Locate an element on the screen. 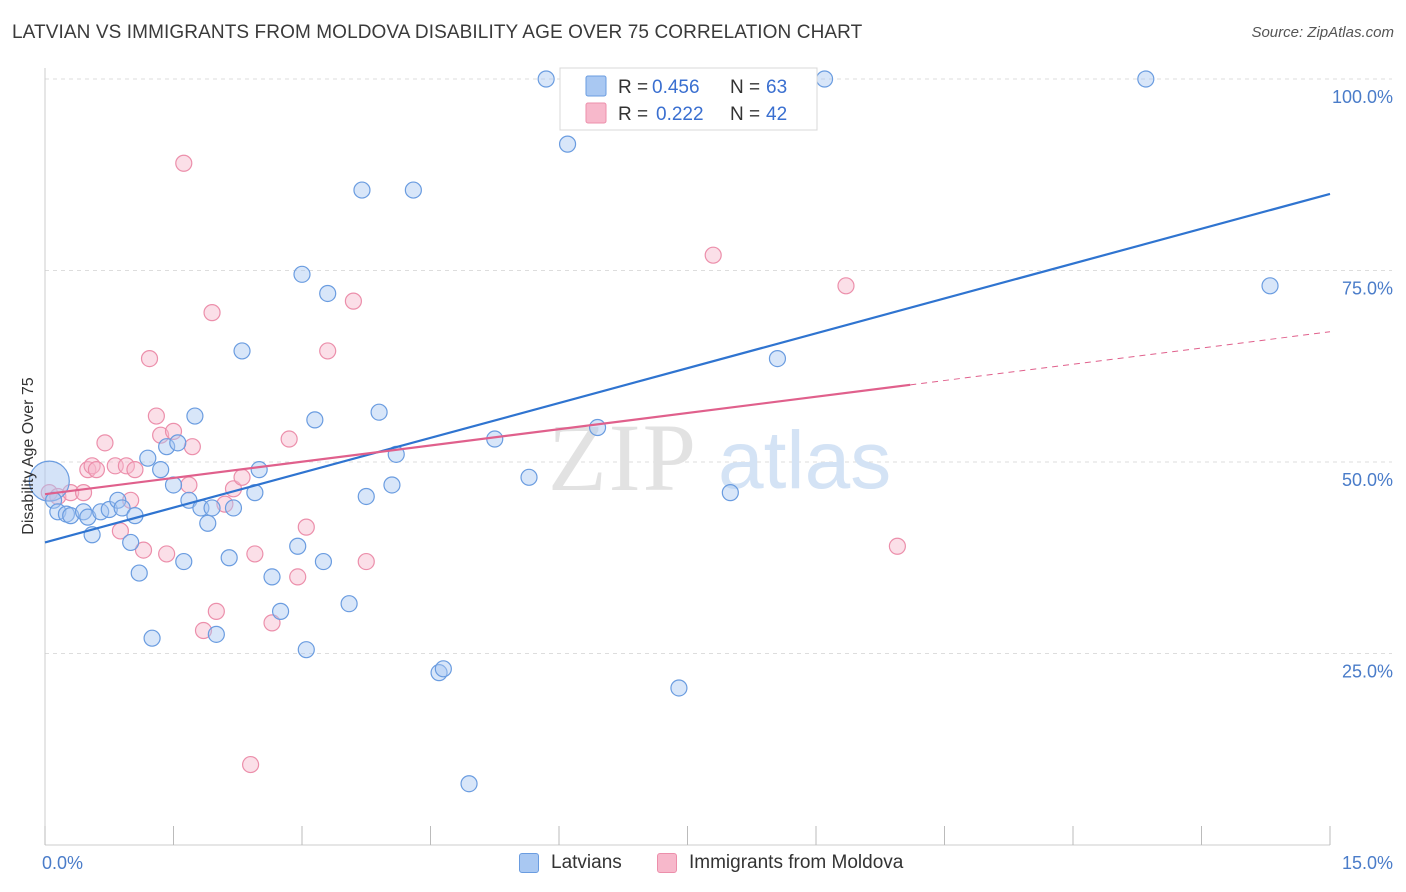  legend-swatch-moldova-bottom is located at coordinates (667, 863).